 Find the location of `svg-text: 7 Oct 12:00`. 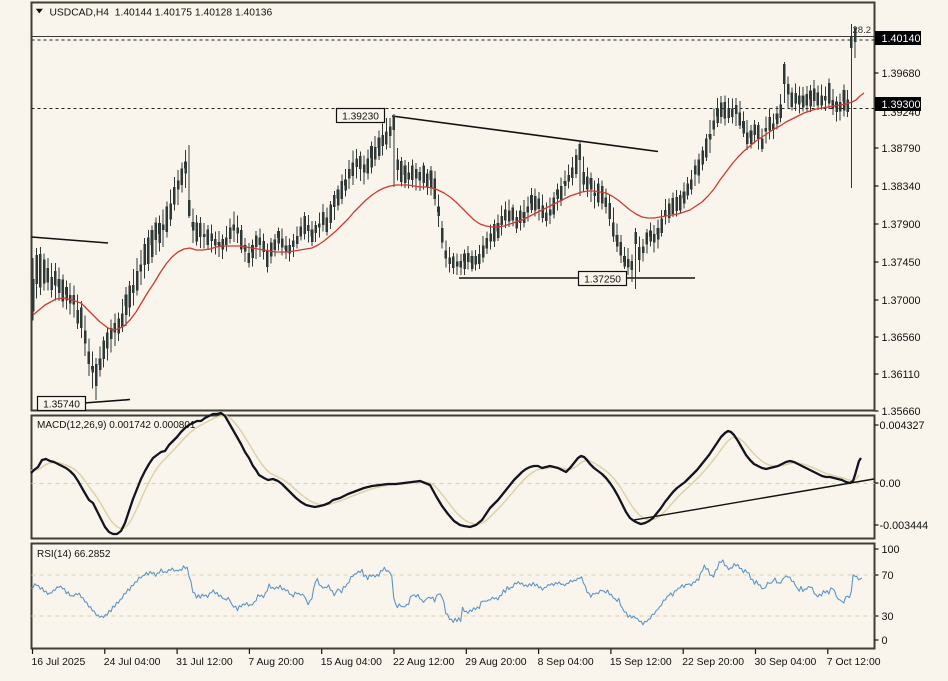

svg-text: 7 Oct 12:00 is located at coordinates (854, 662).